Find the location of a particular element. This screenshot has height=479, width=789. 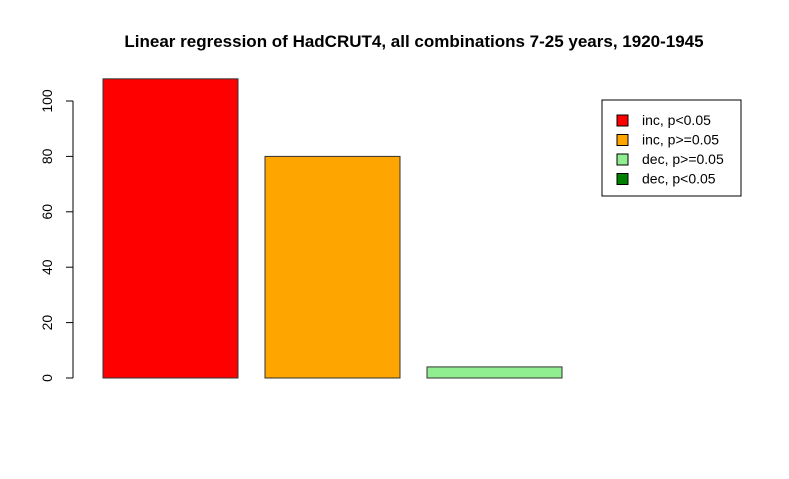

y-tick-label: 0 is located at coordinates (47, 378).